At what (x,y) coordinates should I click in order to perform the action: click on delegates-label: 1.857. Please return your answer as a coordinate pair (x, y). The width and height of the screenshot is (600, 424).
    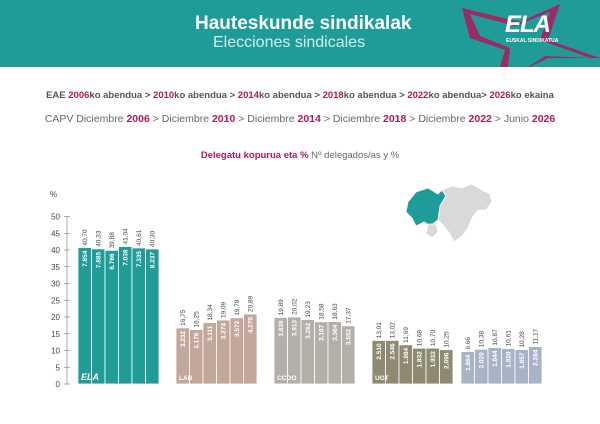
    Looking at the image, I should click on (522, 360).